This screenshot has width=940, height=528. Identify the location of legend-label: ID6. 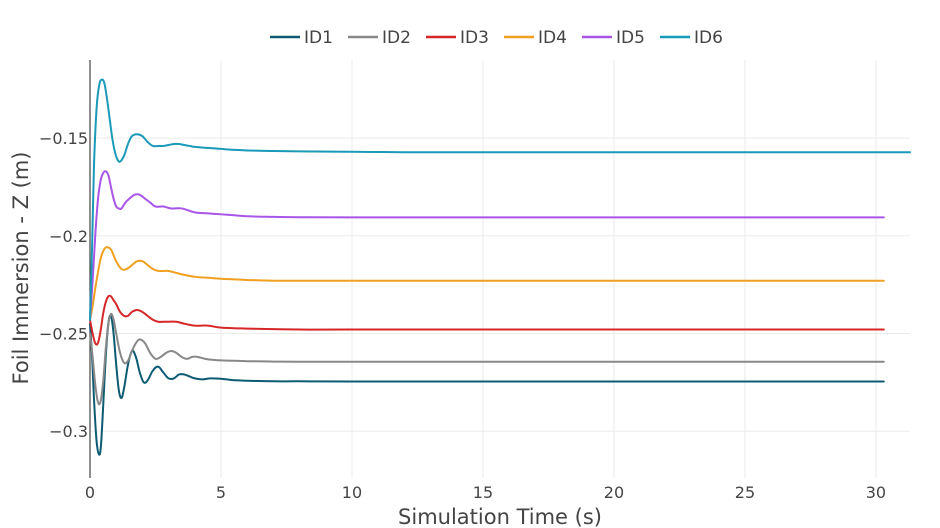
(708, 38).